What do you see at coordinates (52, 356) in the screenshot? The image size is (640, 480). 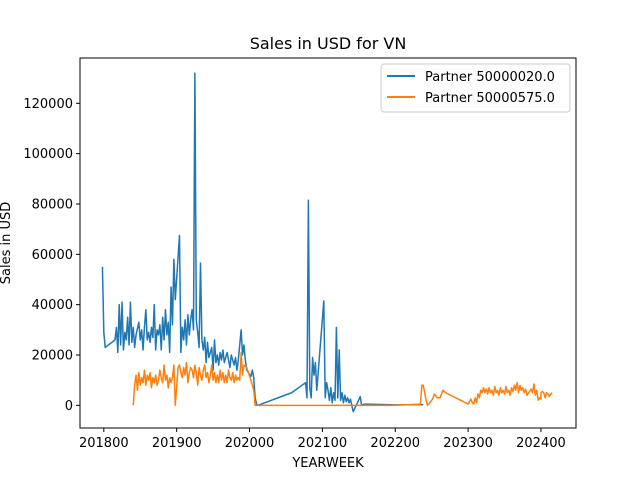 I see `y-tick-label: 20000` at bounding box center [52, 356].